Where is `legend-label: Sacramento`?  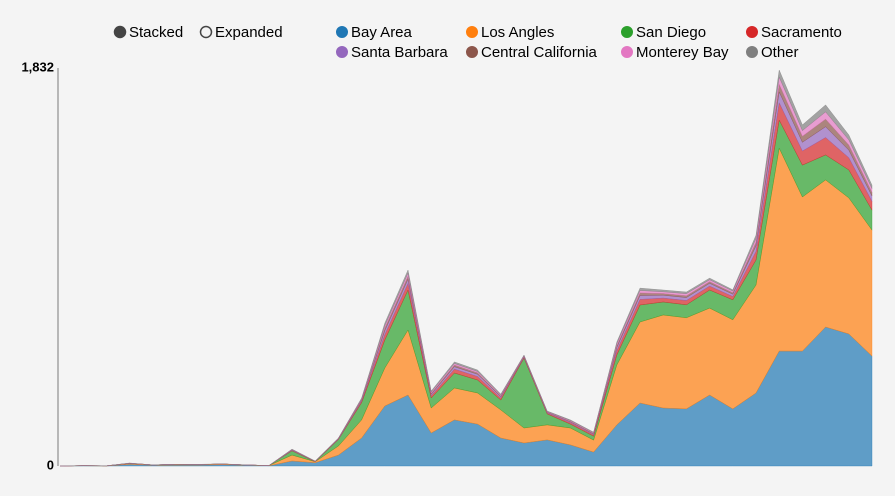 legend-label: Sacramento is located at coordinates (801, 32).